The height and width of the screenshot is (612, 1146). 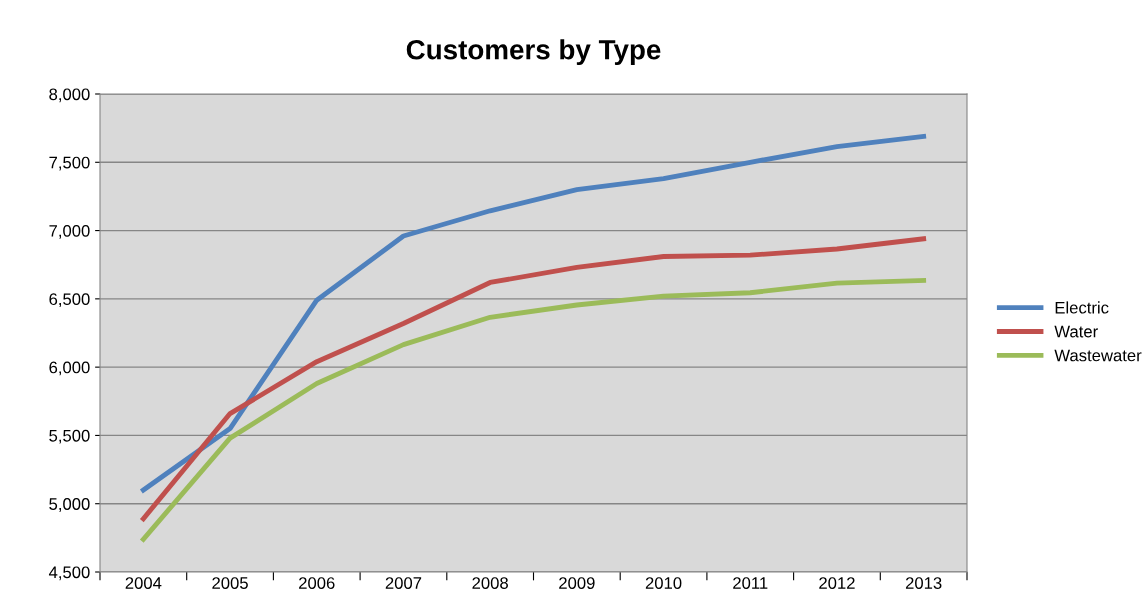 I want to click on x-tick-label: 2013, so click(x=923, y=583).